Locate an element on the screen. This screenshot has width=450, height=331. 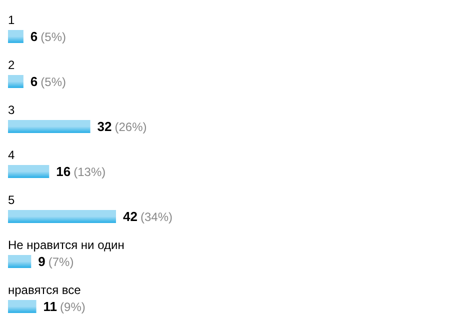
y-tick-label: нравятся все is located at coordinates (45, 290).